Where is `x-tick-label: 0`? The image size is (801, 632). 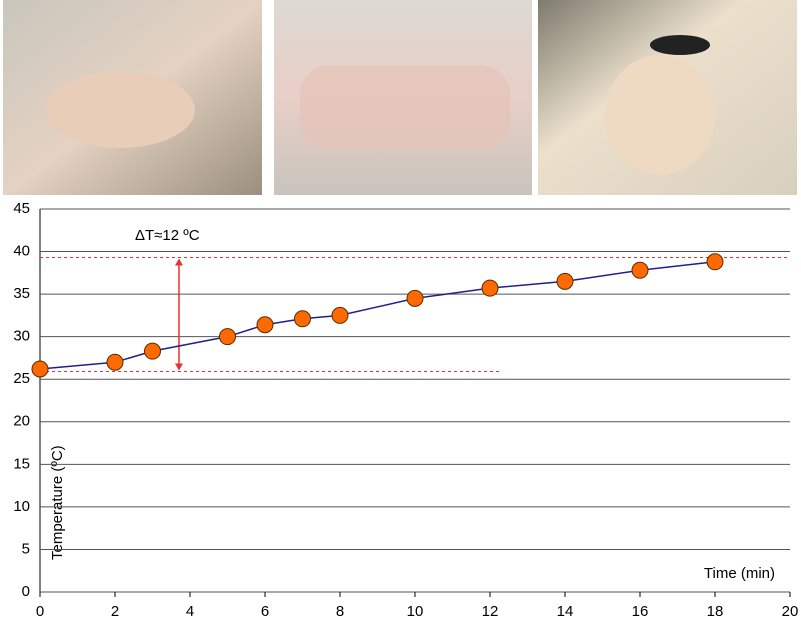
x-tick-label: 0 is located at coordinates (40, 611).